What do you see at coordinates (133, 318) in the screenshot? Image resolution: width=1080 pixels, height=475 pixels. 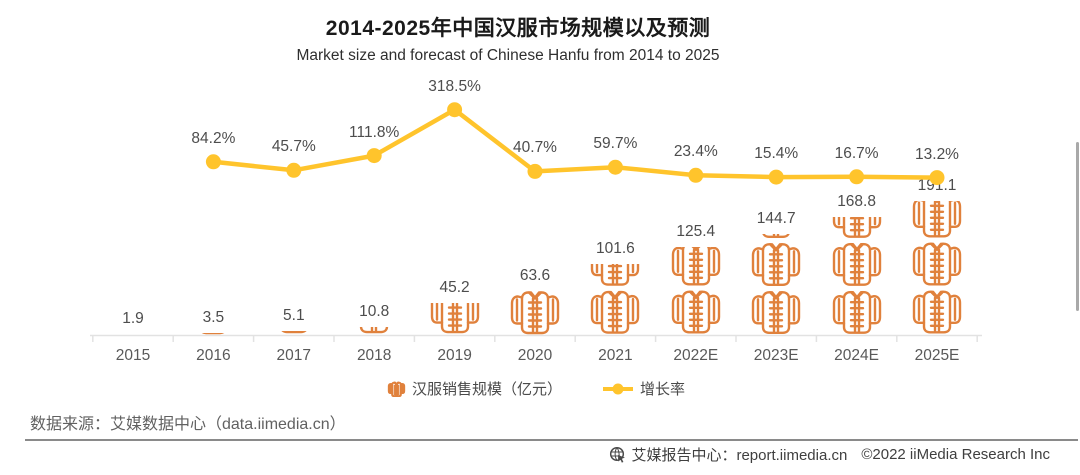 I see `bar-value-label-2015: 1.9` at bounding box center [133, 318].